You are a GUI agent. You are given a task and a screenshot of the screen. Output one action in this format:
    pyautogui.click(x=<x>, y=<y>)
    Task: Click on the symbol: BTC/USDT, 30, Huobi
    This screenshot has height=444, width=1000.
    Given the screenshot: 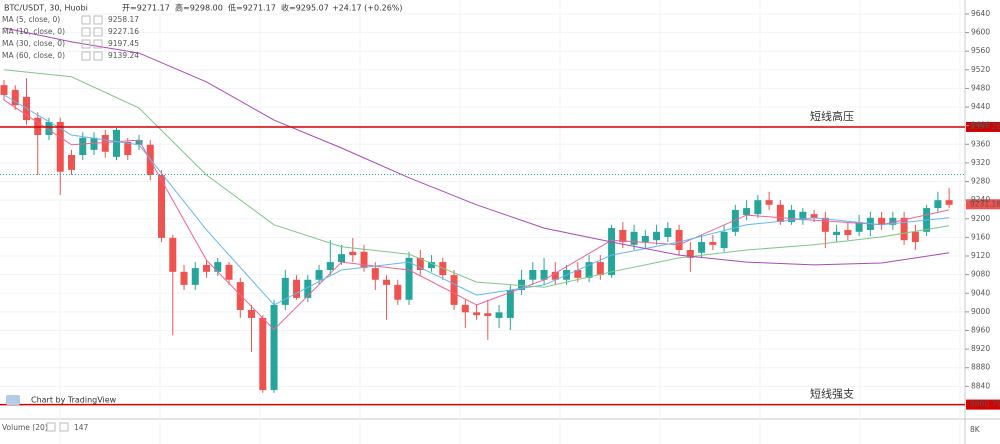 What is the action you would take?
    pyautogui.click(x=46, y=8)
    